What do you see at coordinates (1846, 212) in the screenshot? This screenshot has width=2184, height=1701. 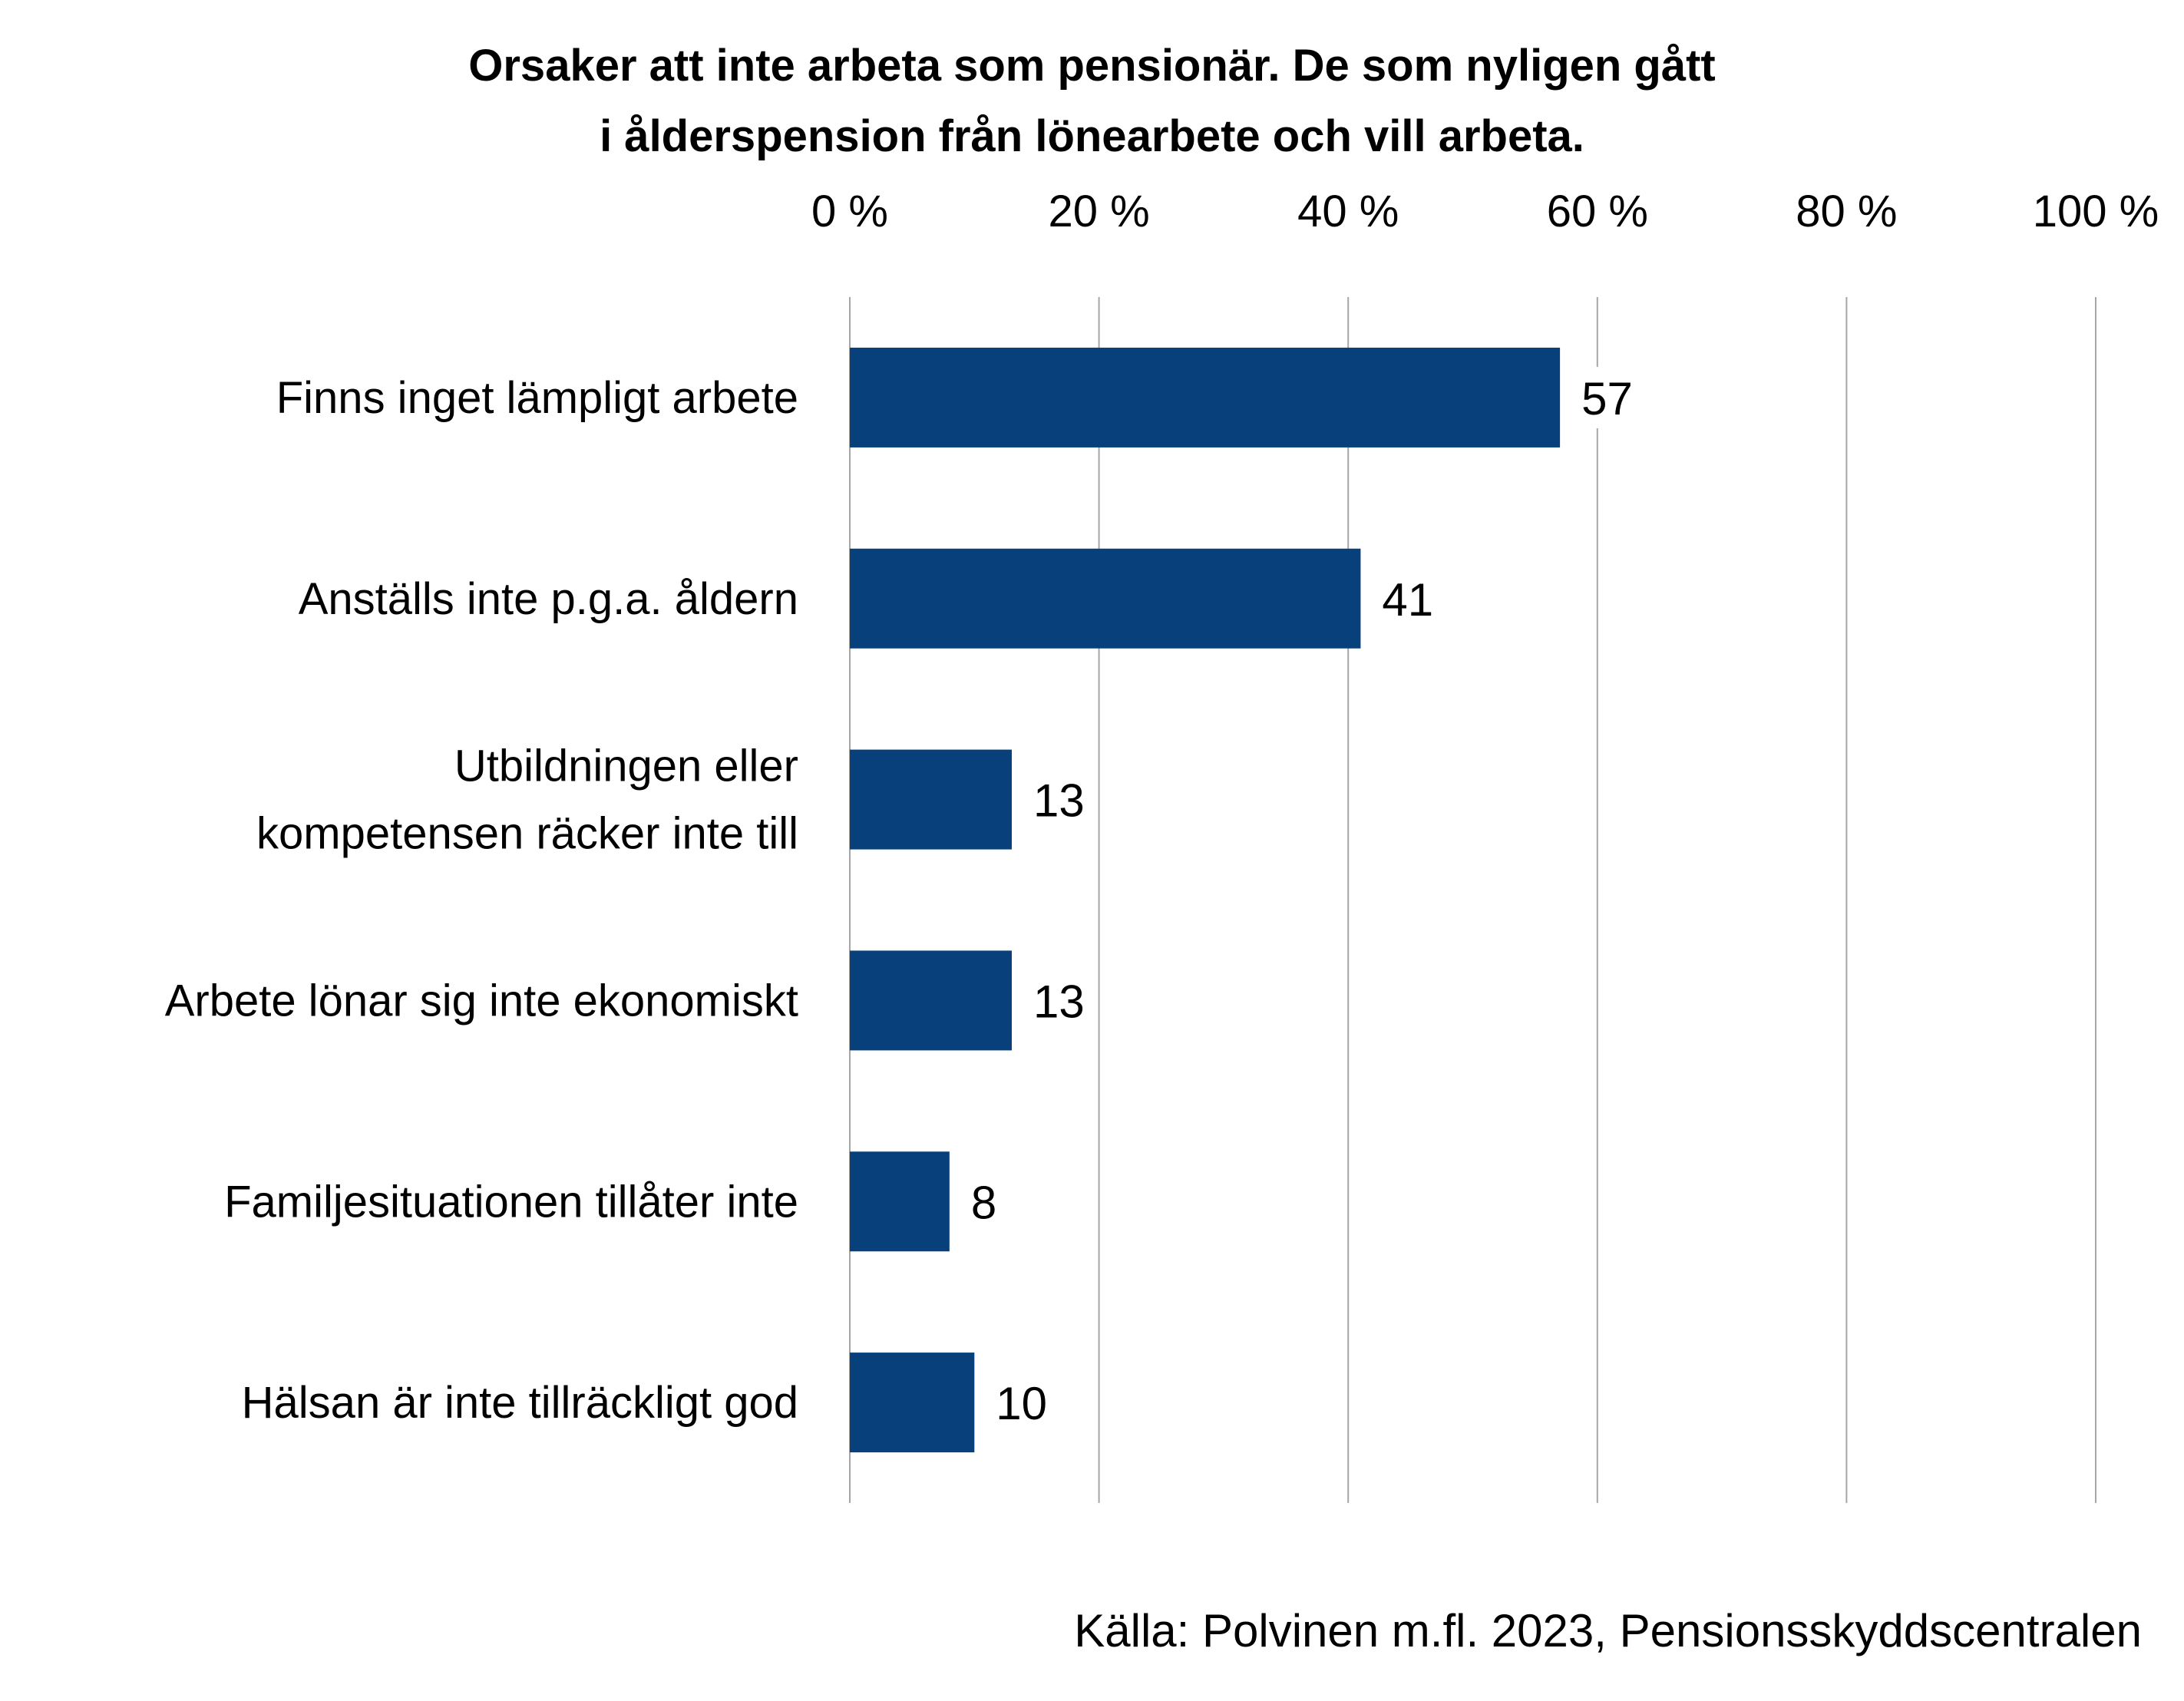 I see `x-tick-label-80: 80 %` at bounding box center [1846, 212].